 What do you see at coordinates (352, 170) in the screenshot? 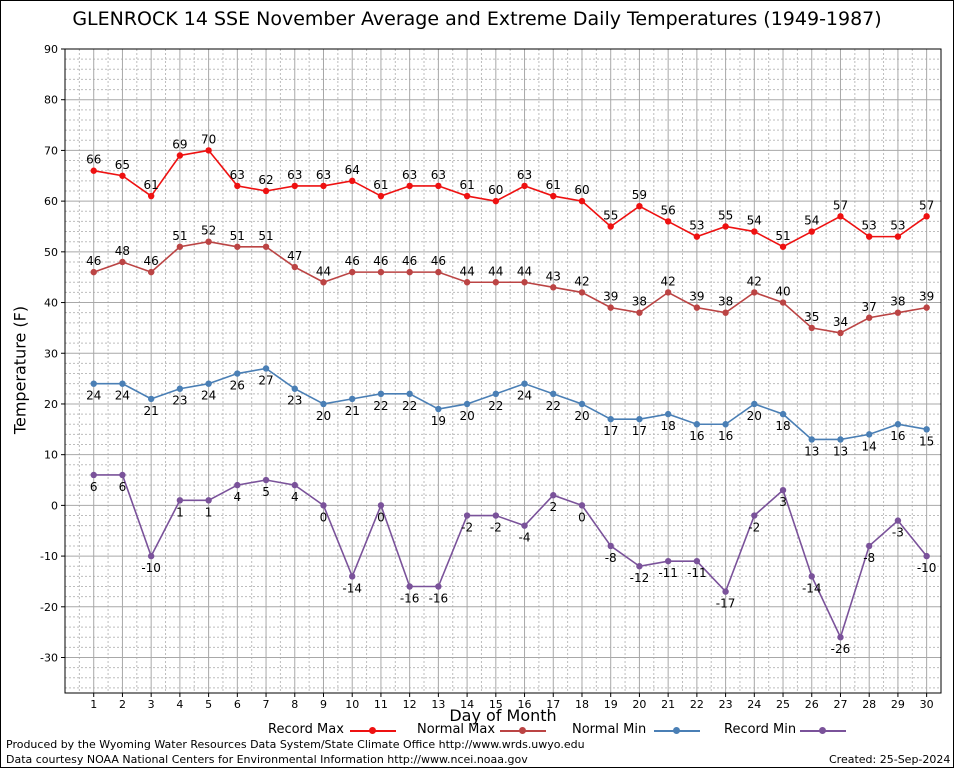
I see `data-label-record-max: 64` at bounding box center [352, 170].